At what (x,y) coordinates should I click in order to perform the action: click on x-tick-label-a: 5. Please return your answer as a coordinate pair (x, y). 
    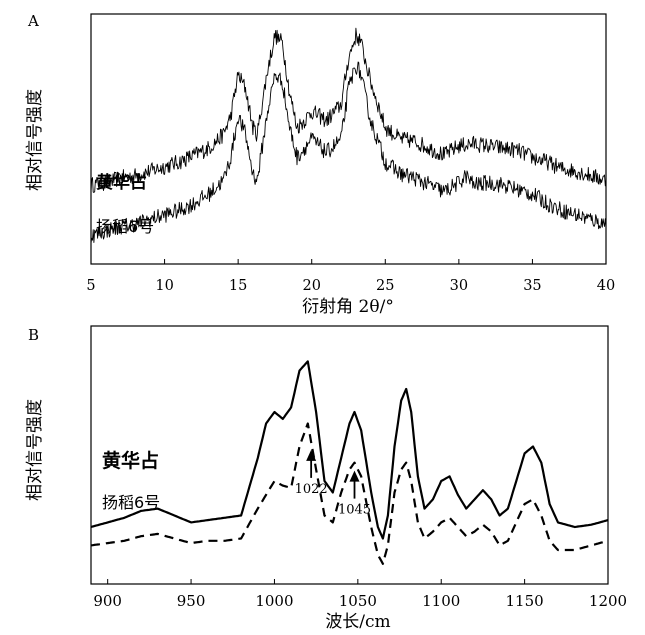
    Looking at the image, I should click on (90, 286).